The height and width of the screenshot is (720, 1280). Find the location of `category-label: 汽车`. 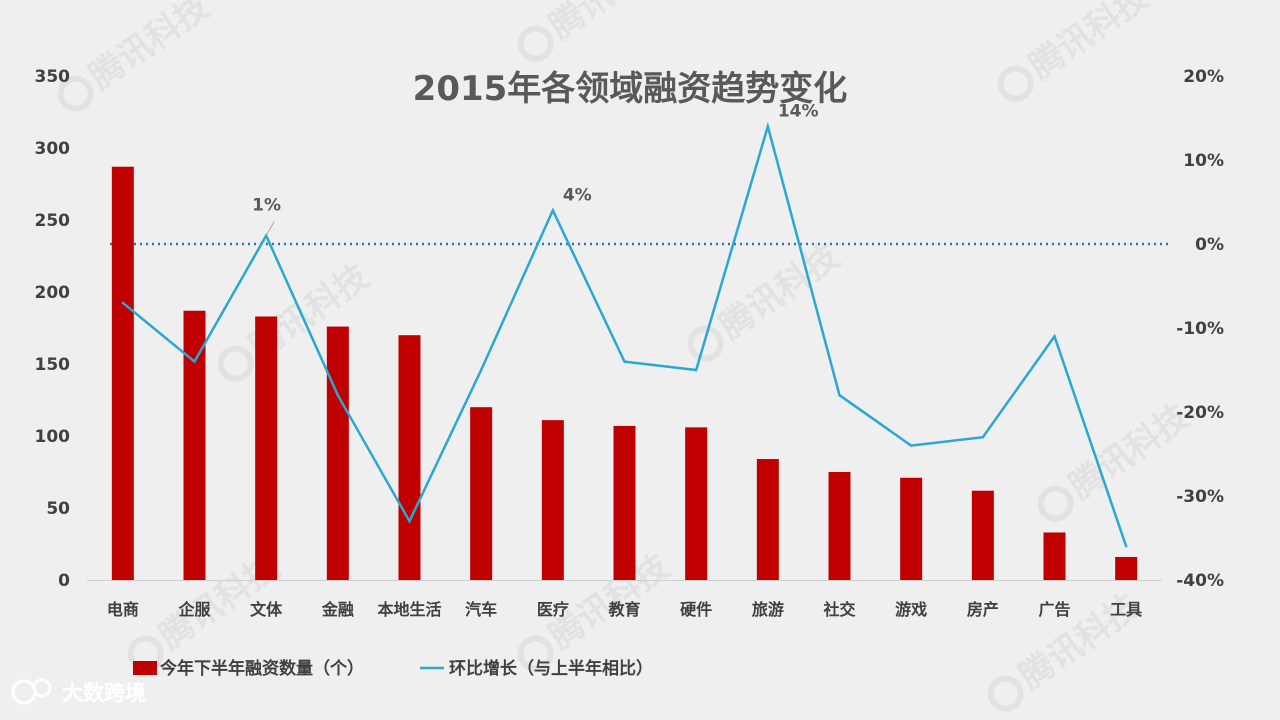

category-label: 汽车 is located at coordinates (481, 609).